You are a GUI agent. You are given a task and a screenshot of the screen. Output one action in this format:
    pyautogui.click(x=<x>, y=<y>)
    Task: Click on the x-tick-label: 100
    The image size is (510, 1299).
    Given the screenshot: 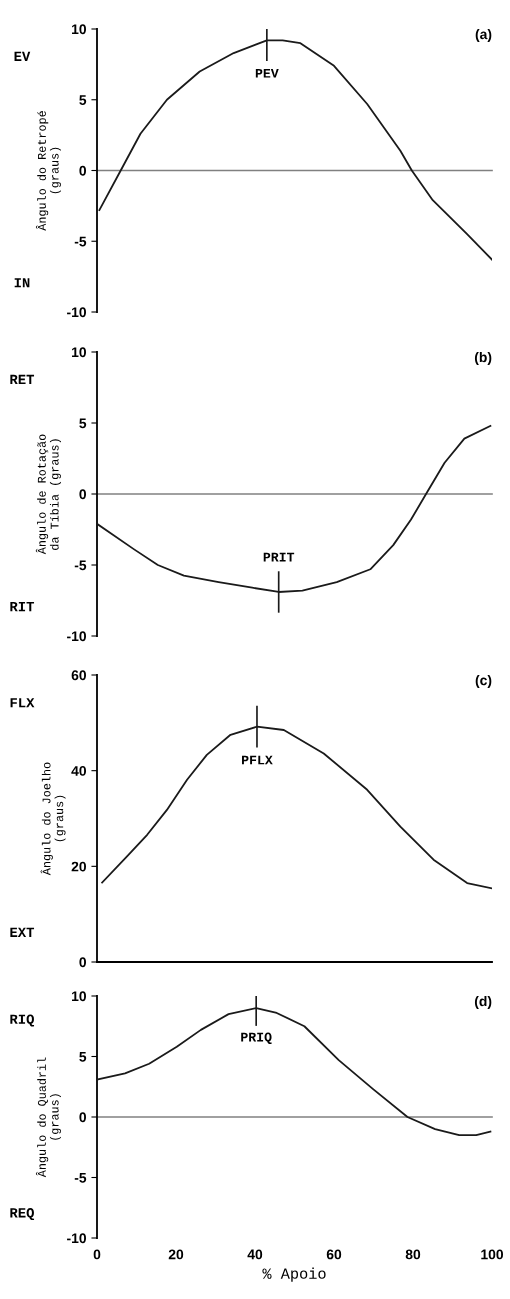 What is the action you would take?
    pyautogui.click(x=492, y=1254)
    